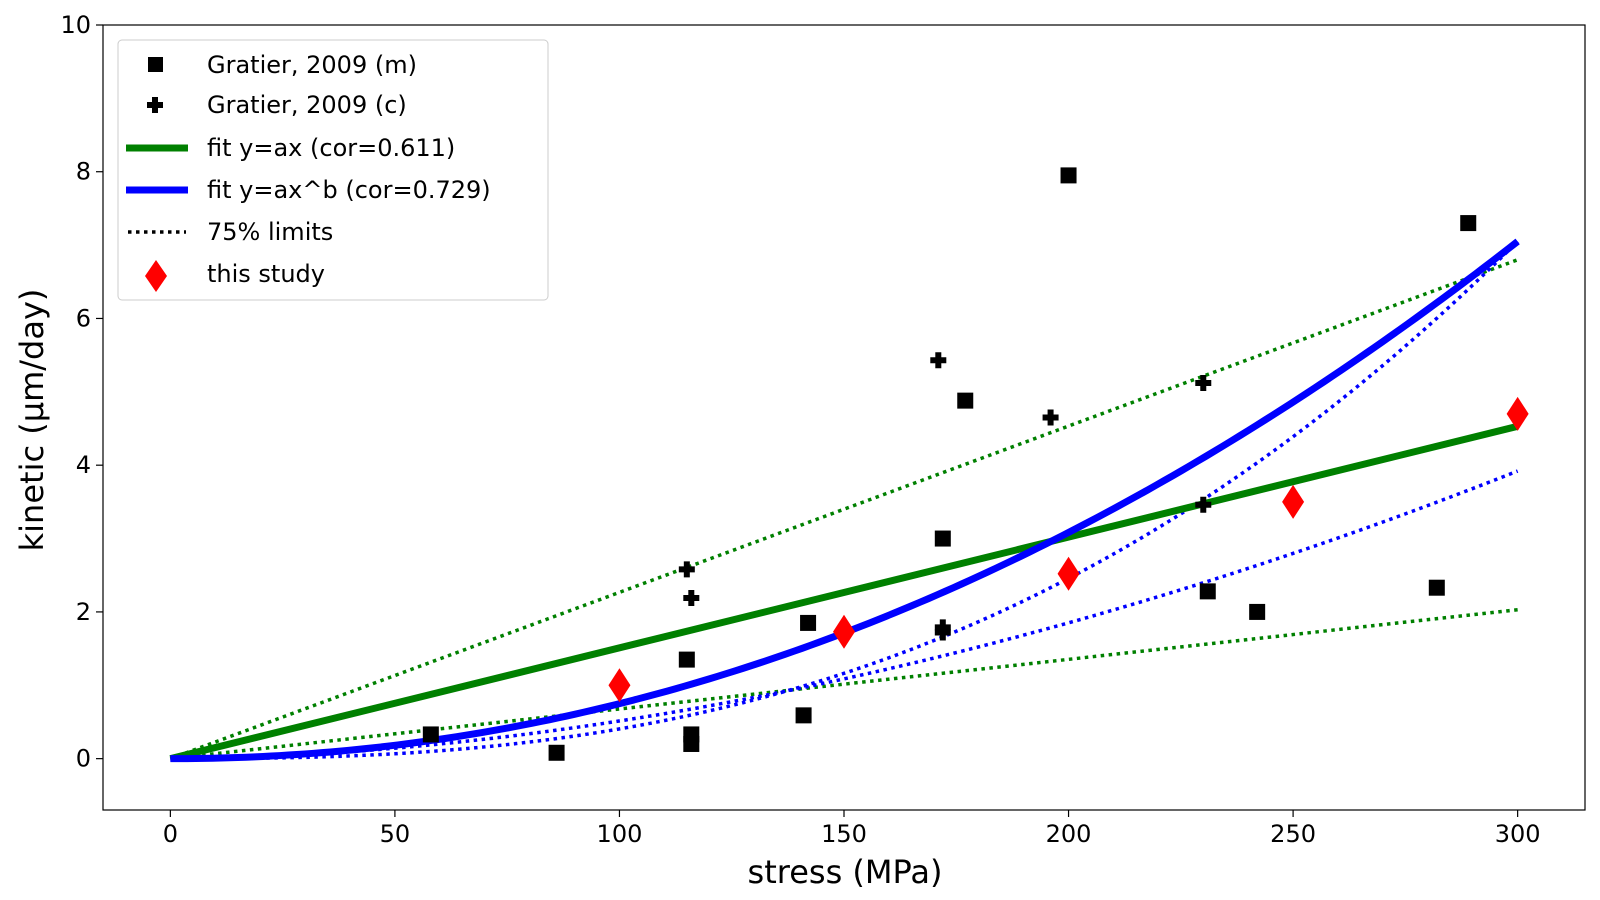  Describe the element at coordinates (1293, 834) in the screenshot. I see `x-tick-label: 250` at that location.